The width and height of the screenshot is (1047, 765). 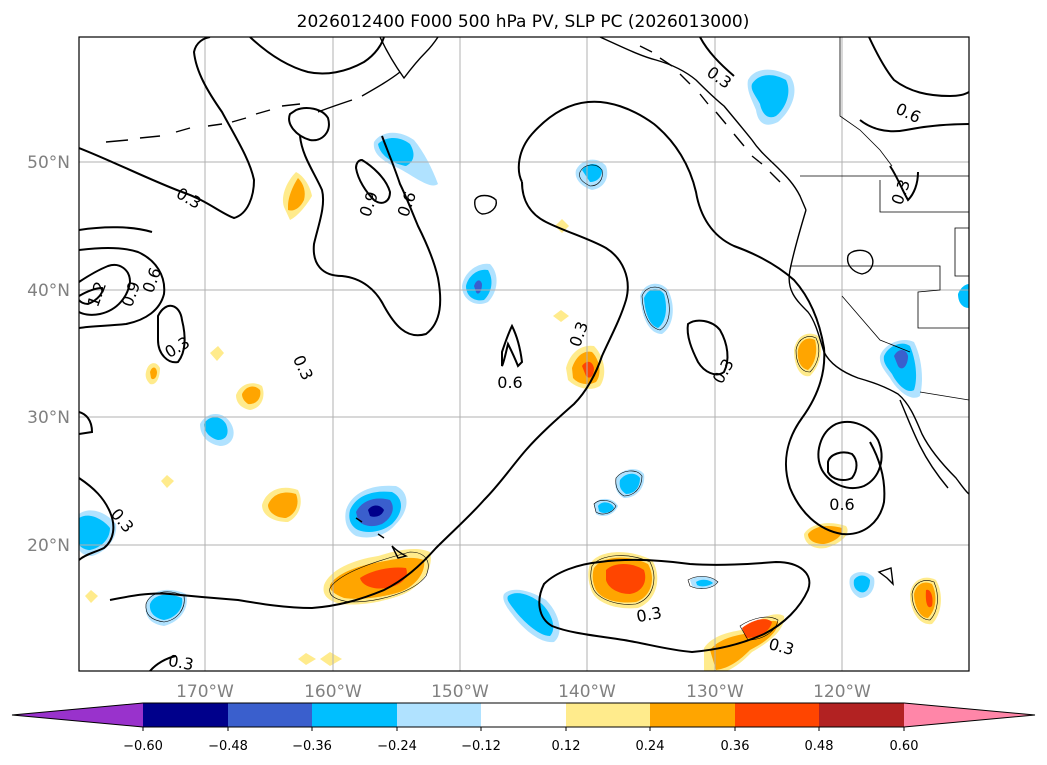 What do you see at coordinates (48, 354) in the screenshot?
I see `latitude-labels: 50°N 40°N 30°N 20°N` at bounding box center [48, 354].